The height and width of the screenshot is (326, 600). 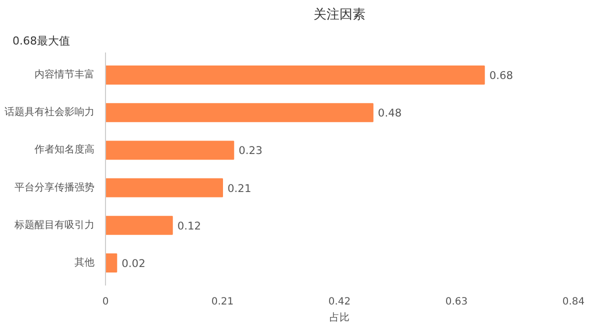 What do you see at coordinates (340, 318) in the screenshot?
I see `x-axis-title: 占比` at bounding box center [340, 318].